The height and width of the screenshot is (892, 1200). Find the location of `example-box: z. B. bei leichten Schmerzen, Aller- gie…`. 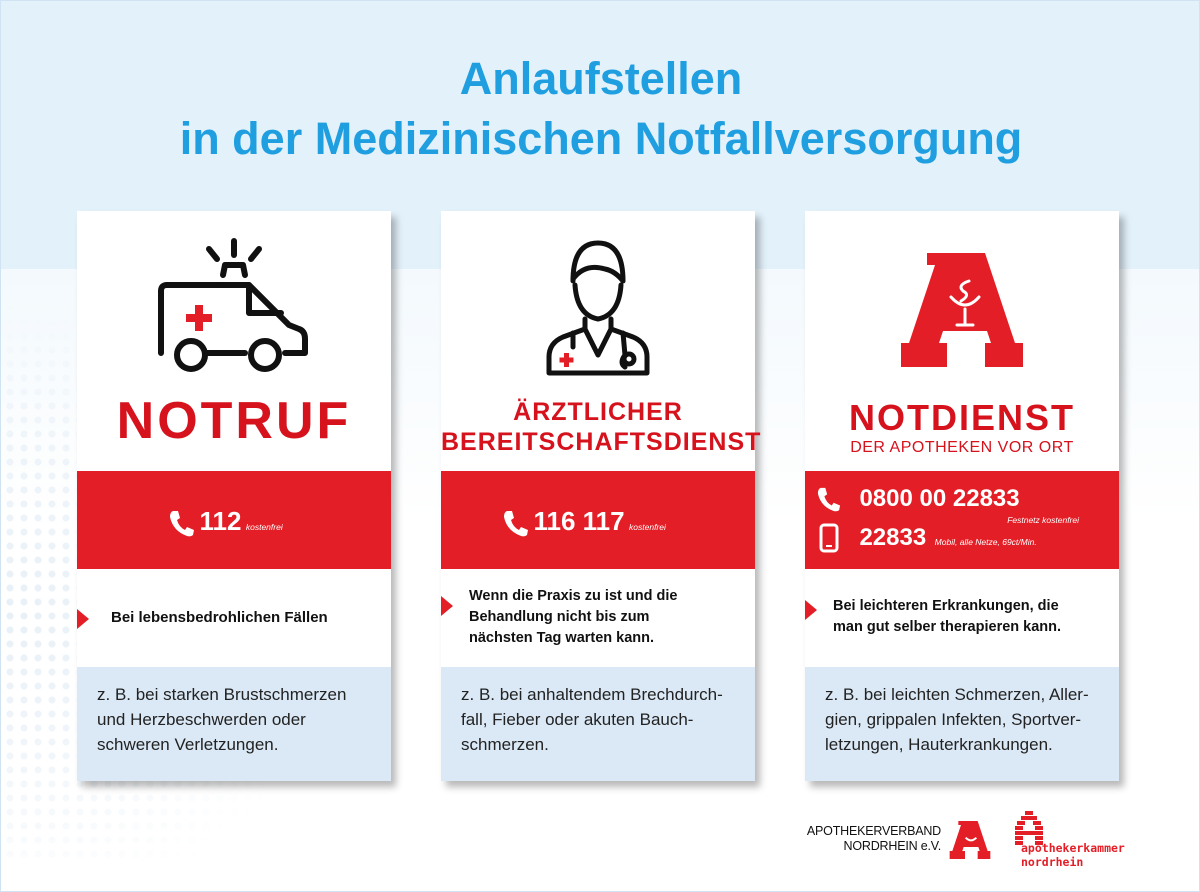

example-box: z. B. bei leichten Schmerzen, Aller- gie… is located at coordinates (962, 724).